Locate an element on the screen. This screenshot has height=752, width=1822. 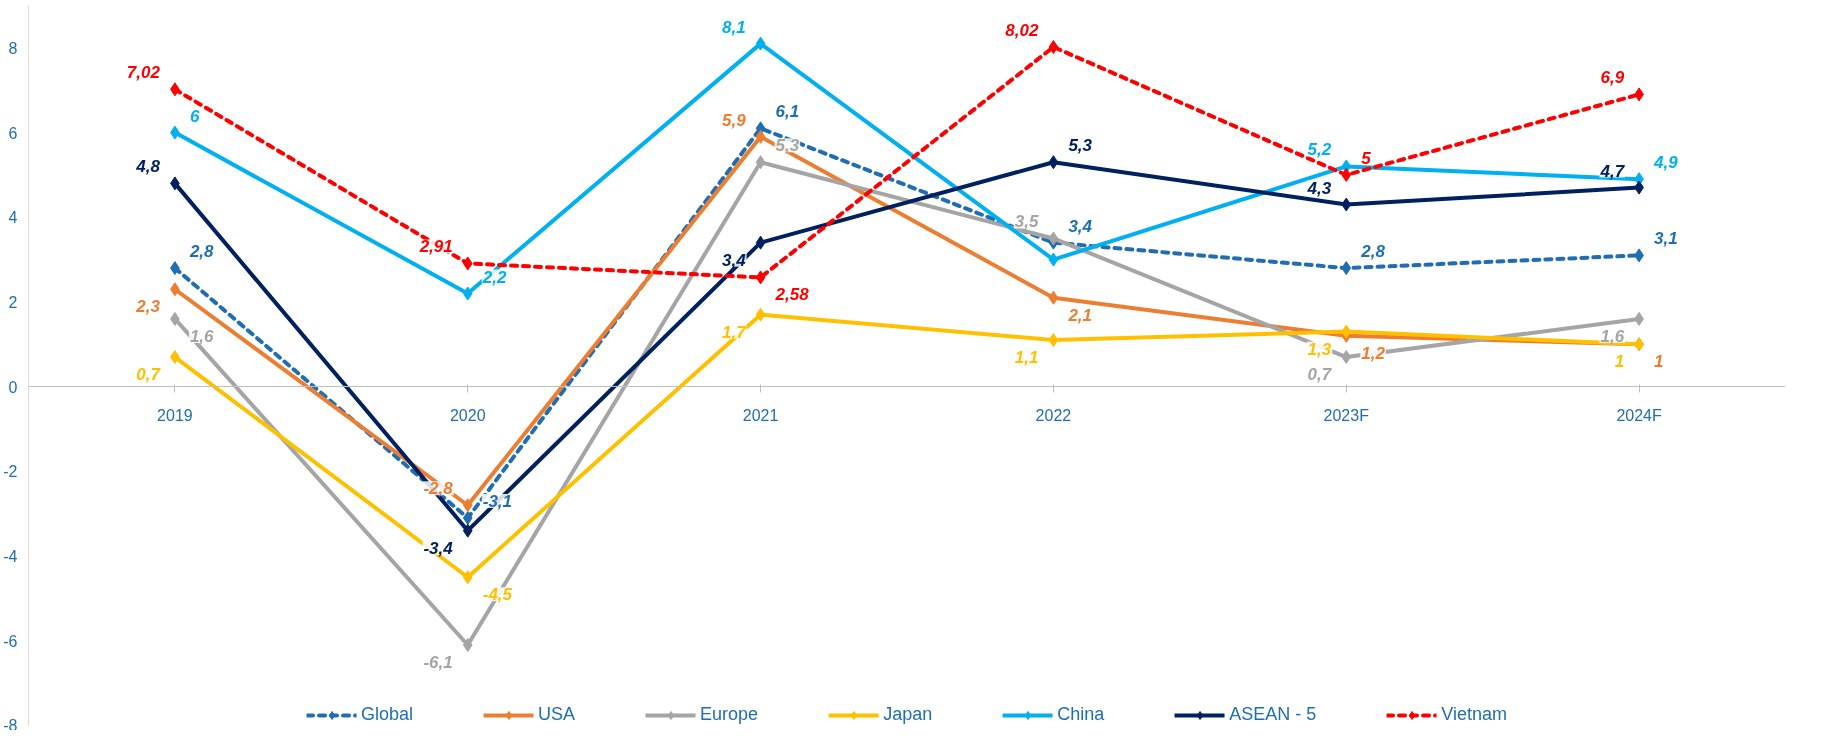
data-label: -3,4 is located at coordinates (438, 548).